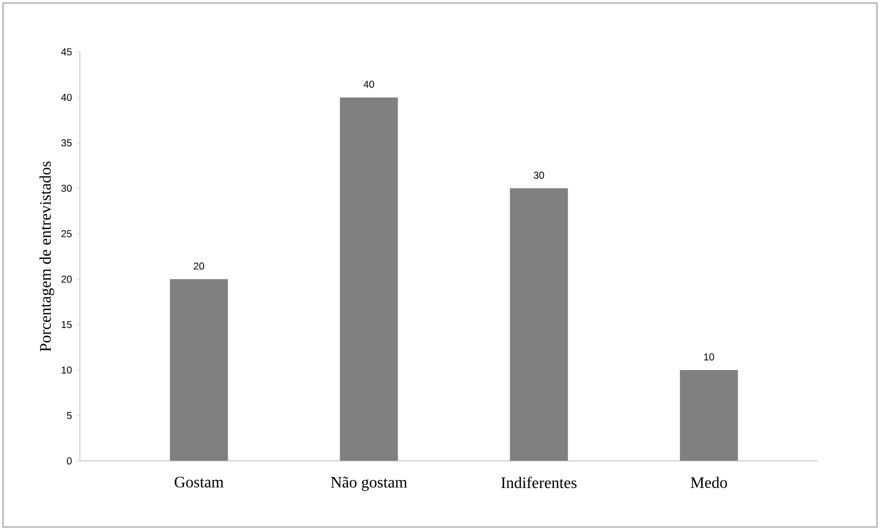 Image resolution: width=880 pixels, height=530 pixels. What do you see at coordinates (709, 356) in the screenshot?
I see `data-label: 10` at bounding box center [709, 356].